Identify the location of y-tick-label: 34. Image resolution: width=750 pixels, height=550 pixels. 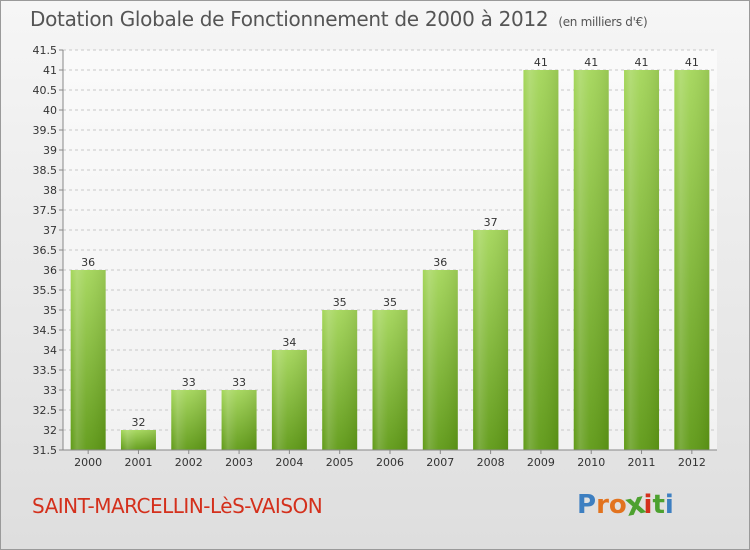
(50, 350).